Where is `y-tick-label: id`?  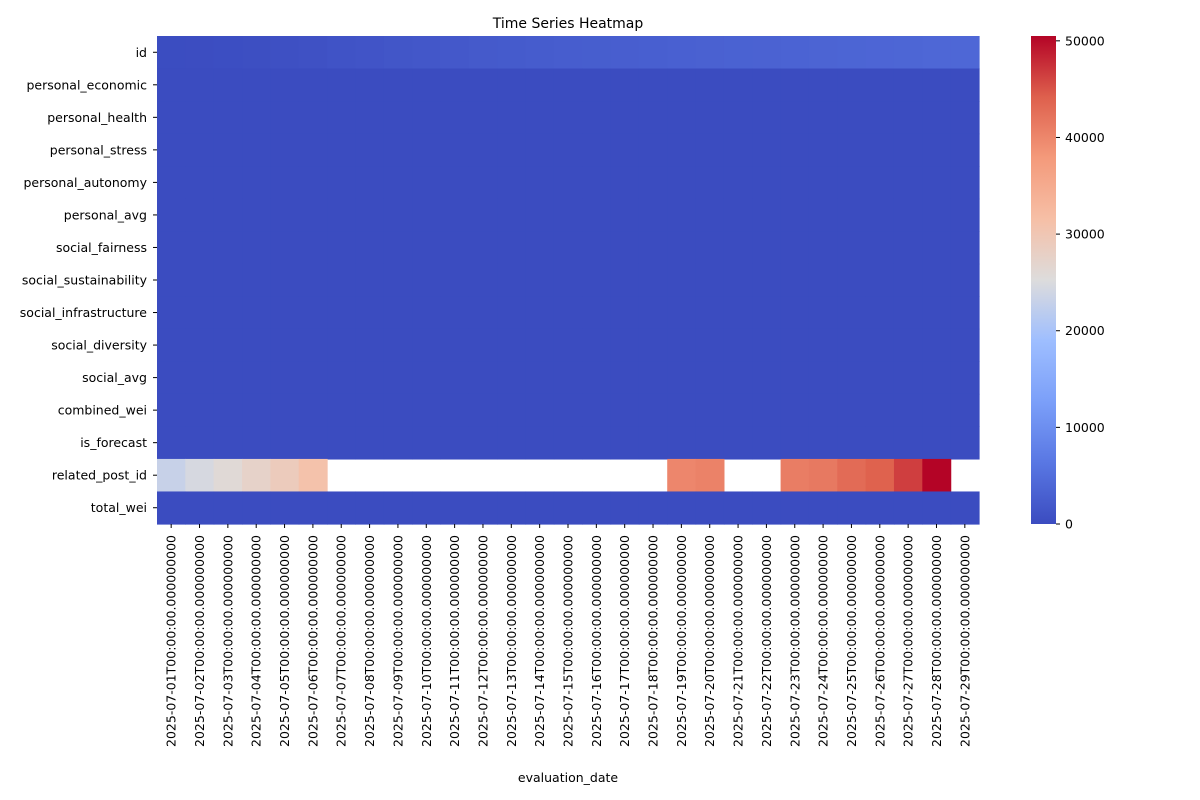
y-tick-label: id is located at coordinates (141, 52).